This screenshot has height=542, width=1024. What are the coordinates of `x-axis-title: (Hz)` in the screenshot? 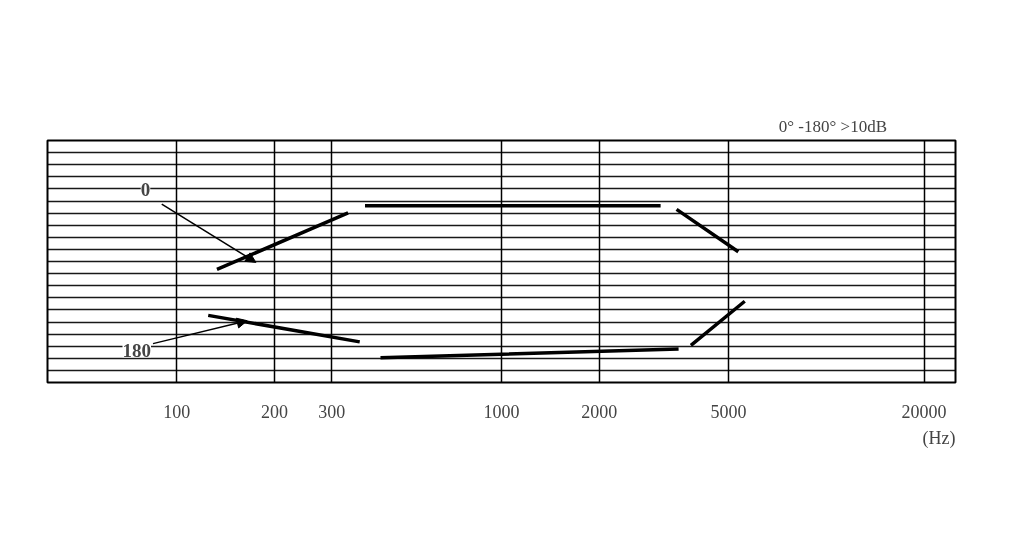 It's located at (939, 438).